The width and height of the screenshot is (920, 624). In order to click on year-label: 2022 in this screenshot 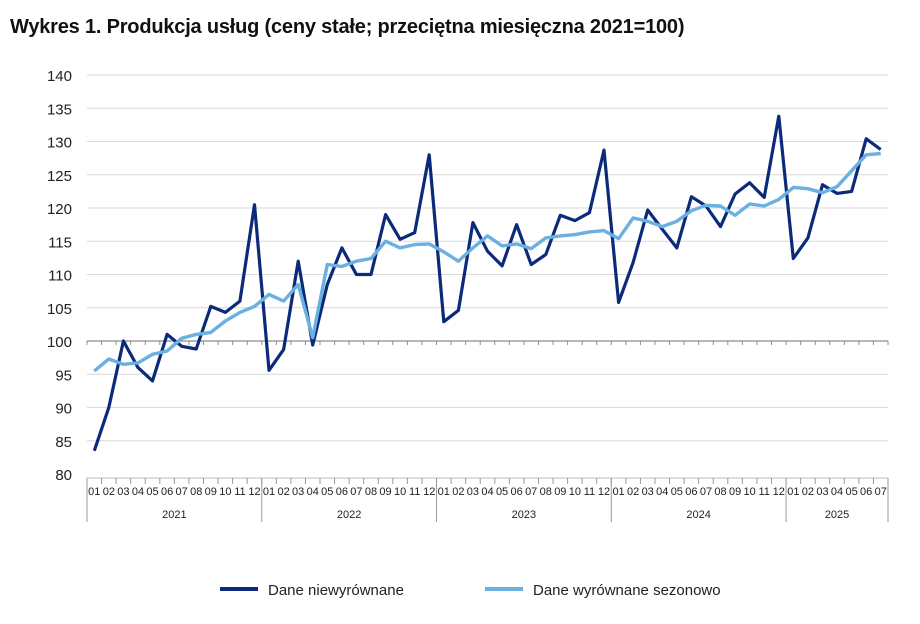, I will do `click(349, 515)`.